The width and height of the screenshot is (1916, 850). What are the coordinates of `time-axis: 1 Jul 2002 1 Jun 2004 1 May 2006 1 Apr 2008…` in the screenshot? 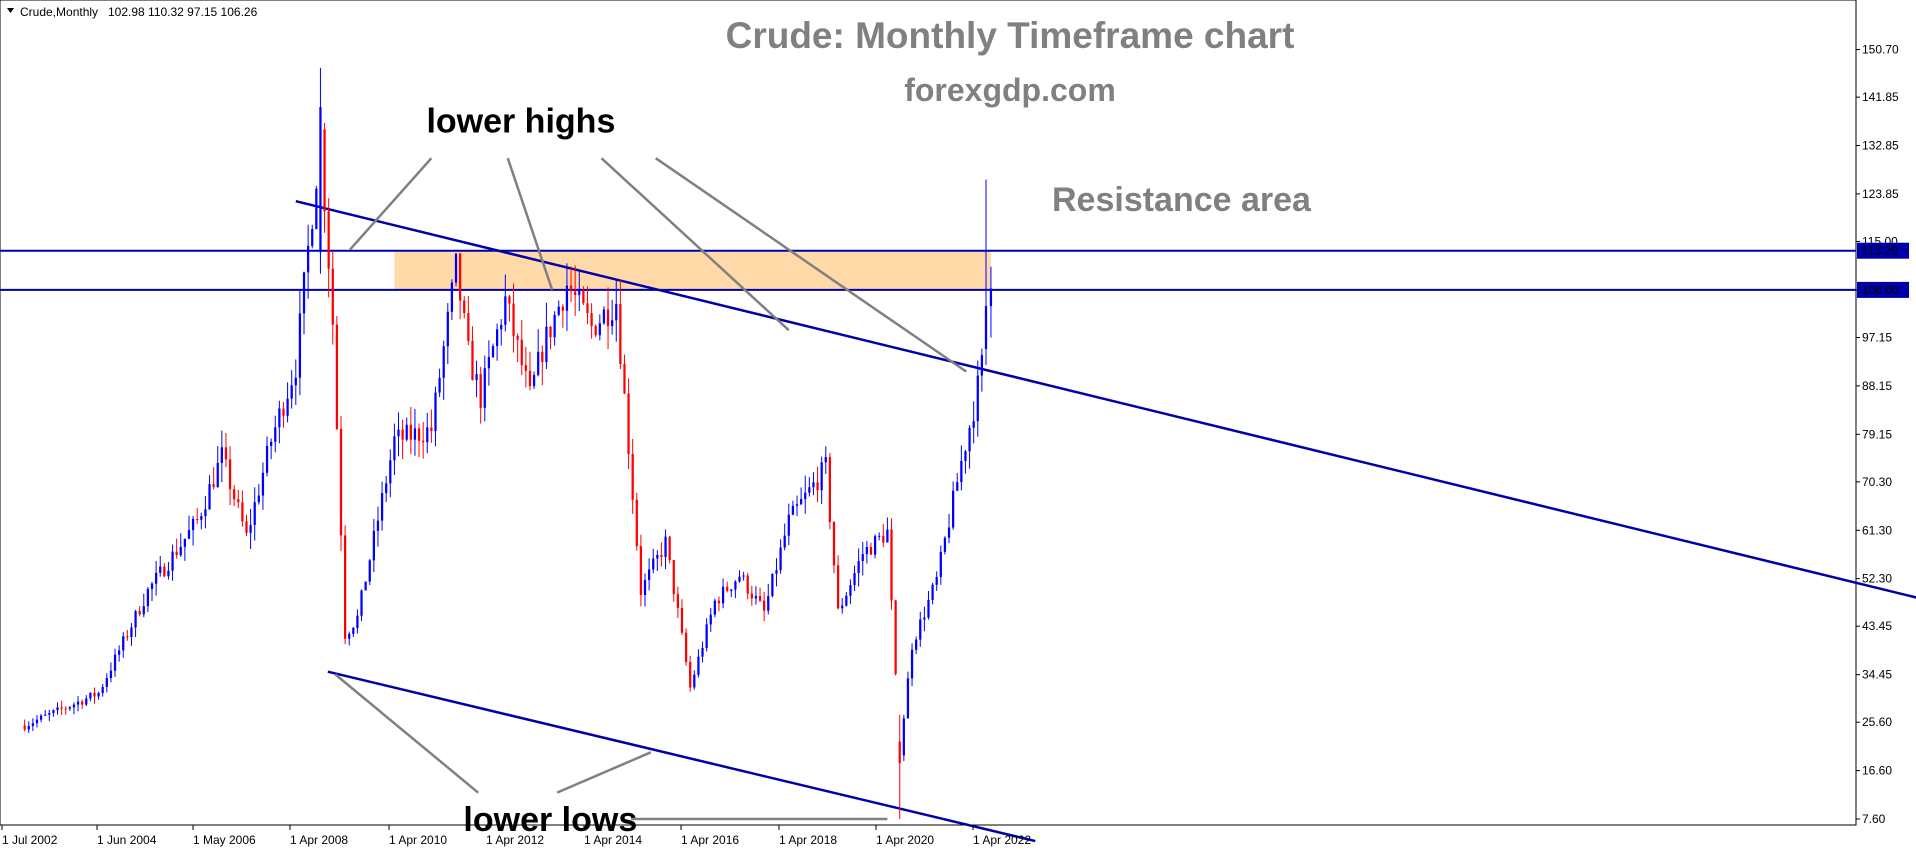 It's located at (516, 836).